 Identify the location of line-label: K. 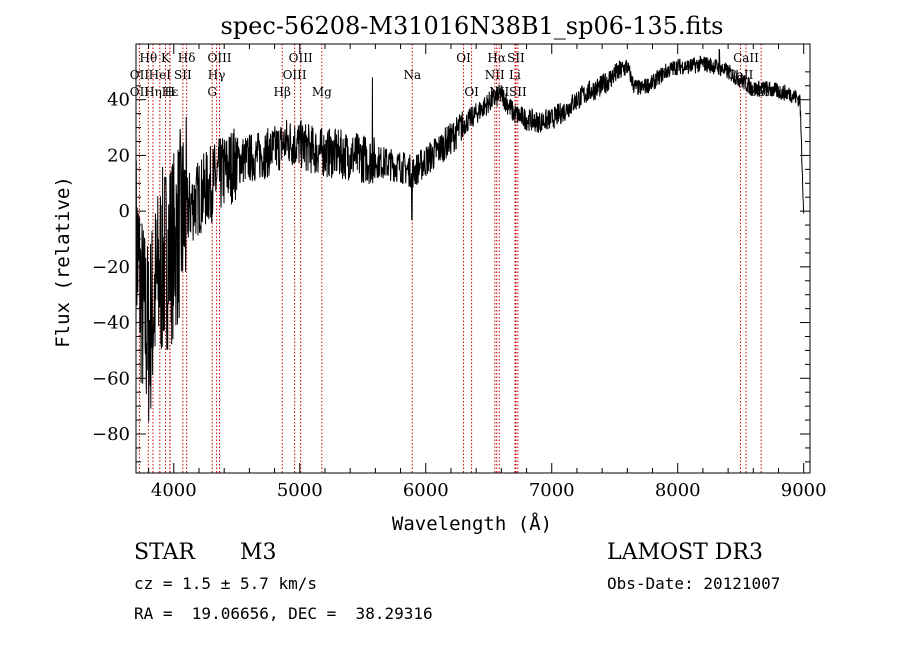
(166, 58).